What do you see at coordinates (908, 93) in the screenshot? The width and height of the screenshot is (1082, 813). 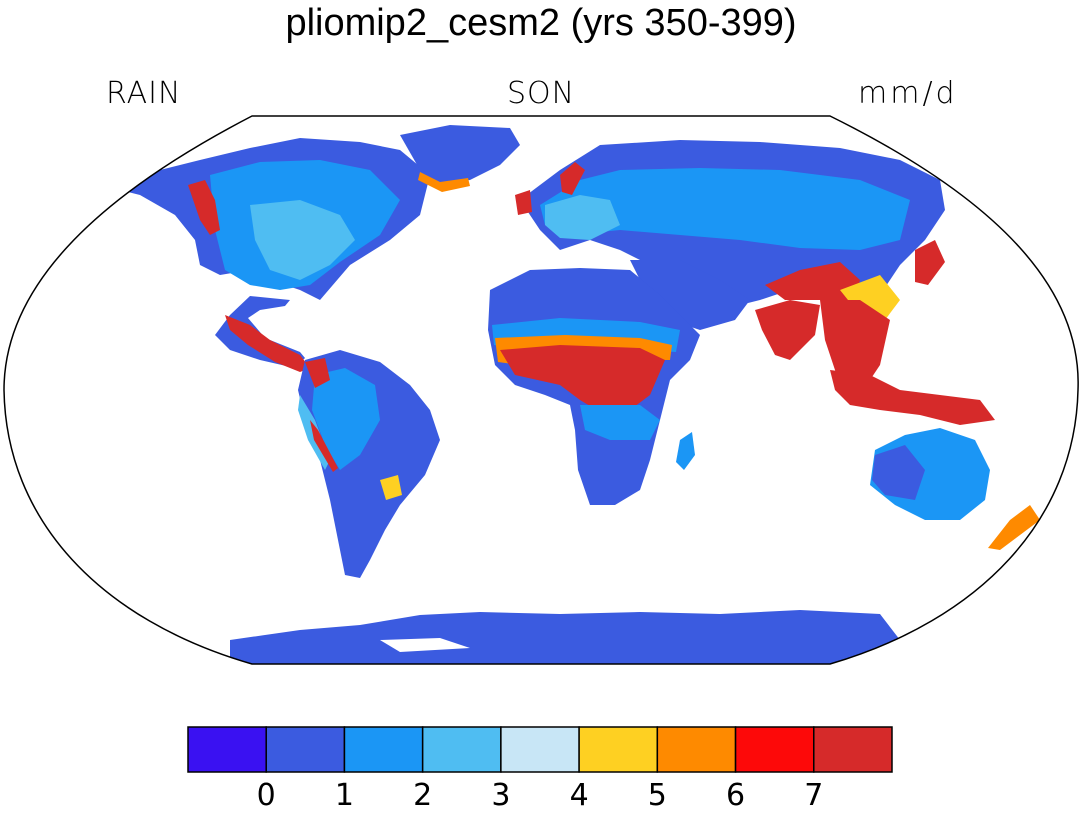 I see `units-label: mm/d` at bounding box center [908, 93].